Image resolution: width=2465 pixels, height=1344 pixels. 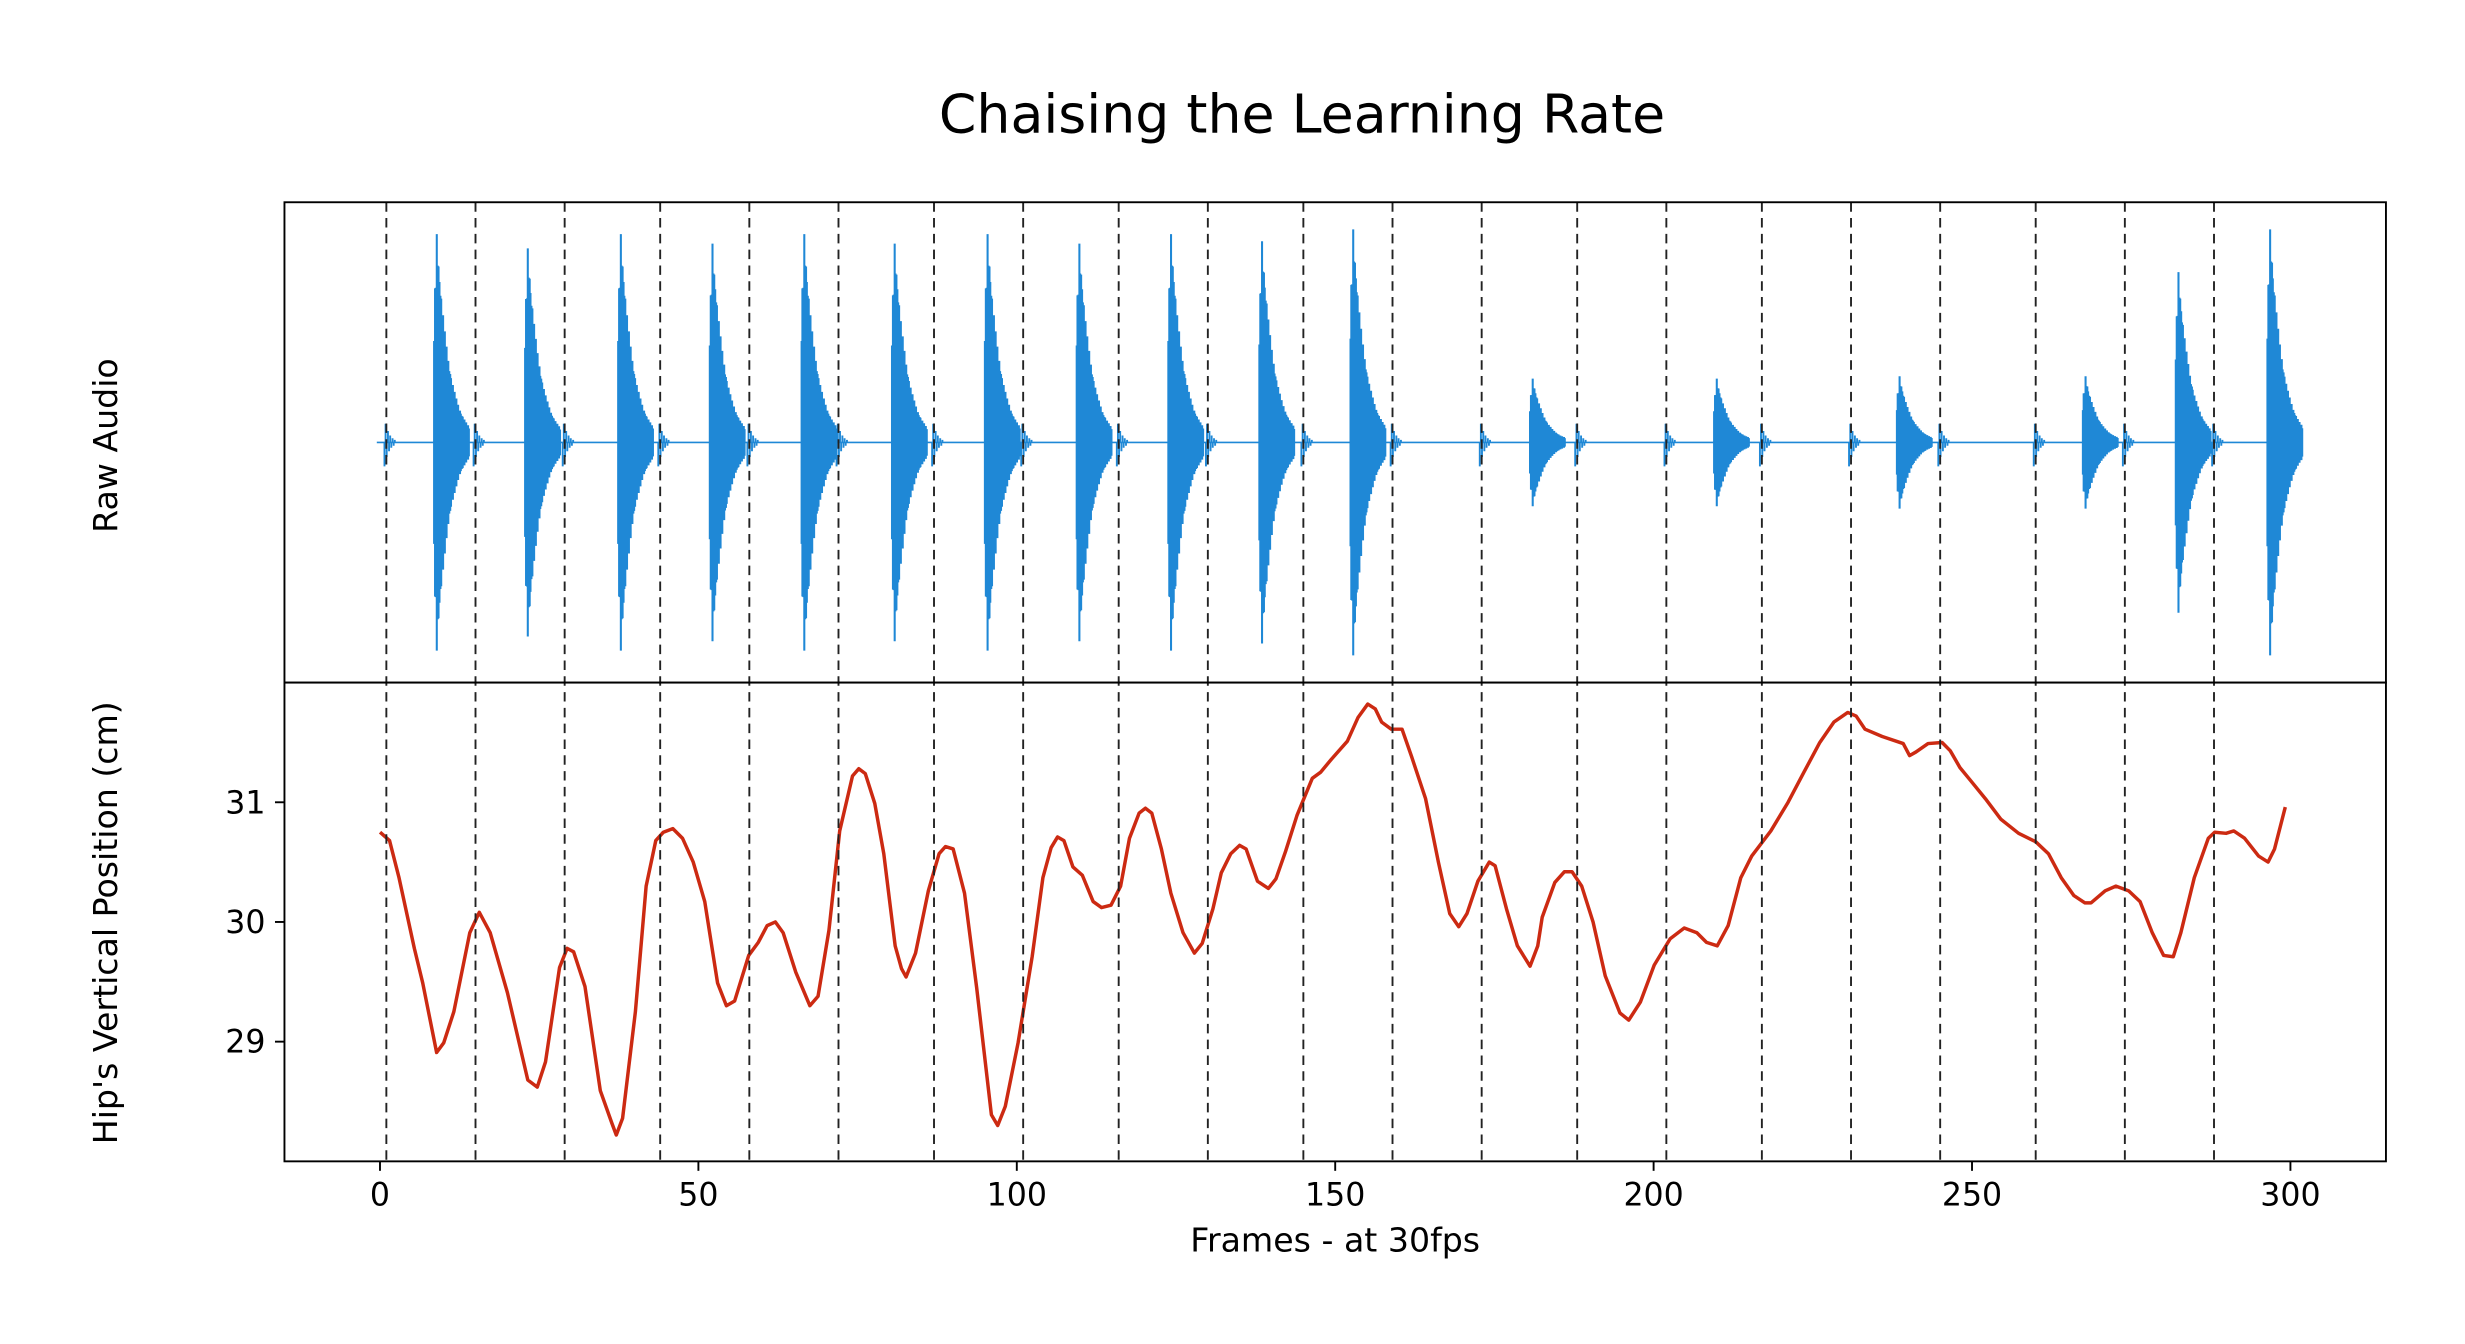 I want to click on chart-title: Chaising the Learning Rate, so click(x=1302, y=114).